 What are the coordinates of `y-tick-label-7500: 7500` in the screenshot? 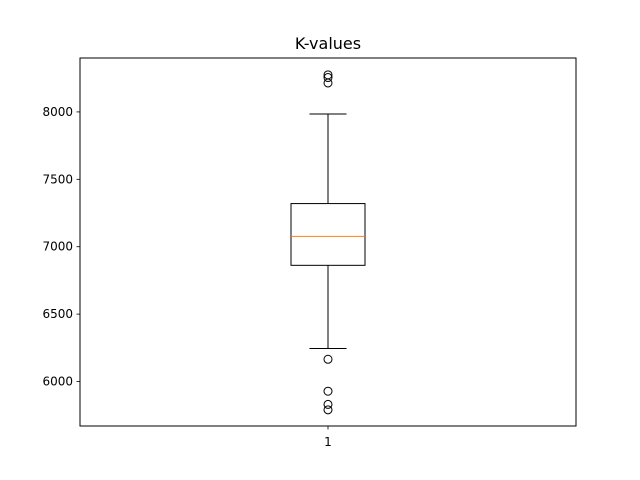 It's located at (57, 179).